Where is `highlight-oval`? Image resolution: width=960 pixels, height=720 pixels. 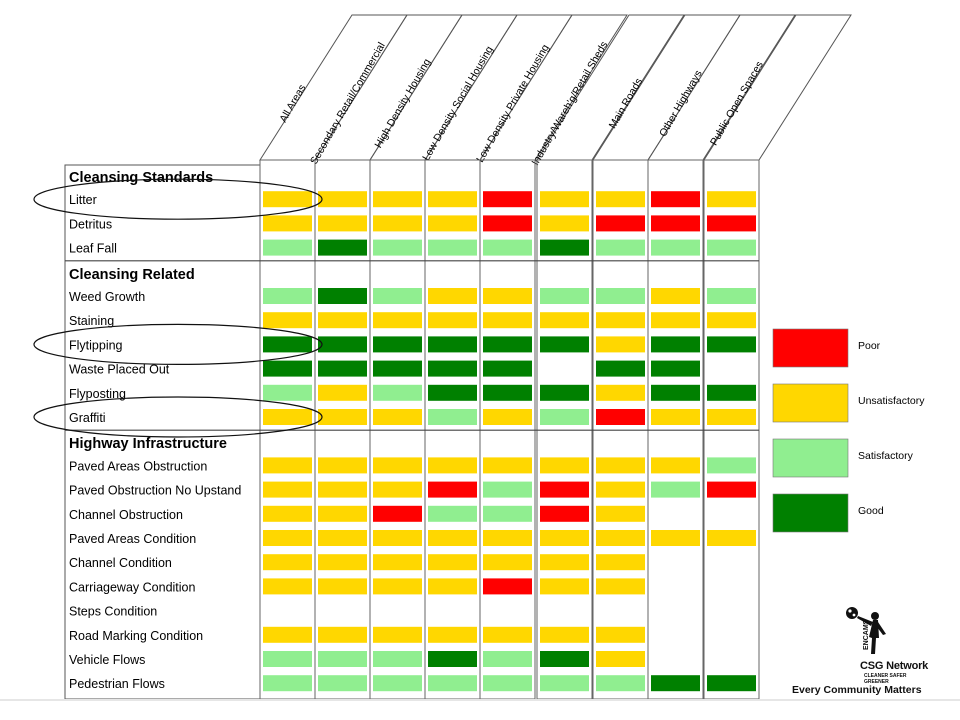 highlight-oval is located at coordinates (178, 417).